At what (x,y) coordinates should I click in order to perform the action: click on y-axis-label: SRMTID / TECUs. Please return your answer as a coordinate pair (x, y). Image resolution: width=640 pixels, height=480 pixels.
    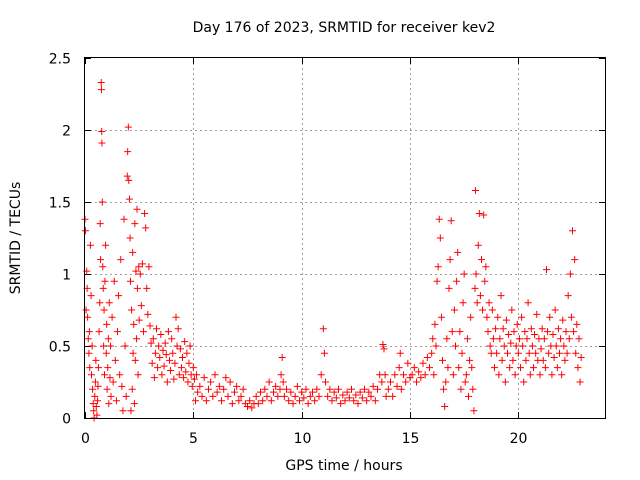
    Looking at the image, I should click on (16, 238).